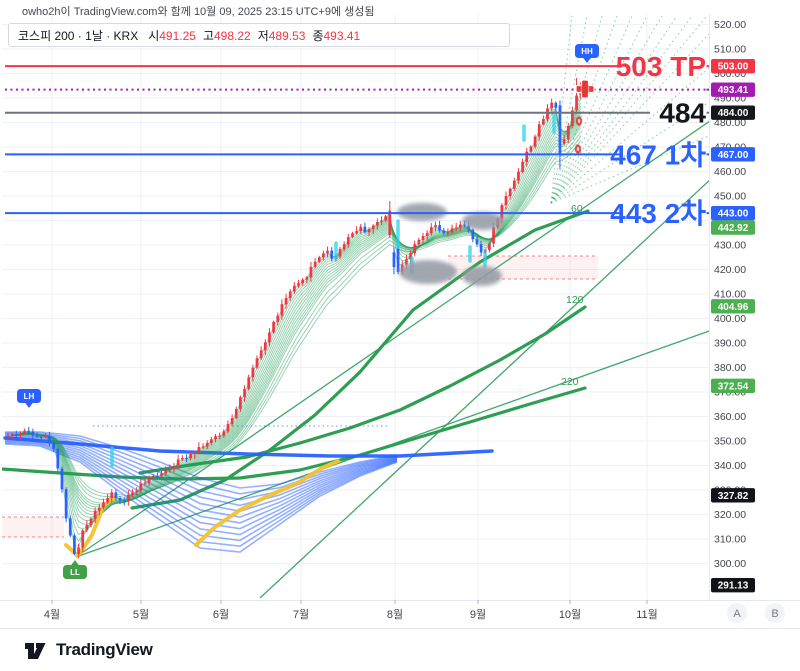 The width and height of the screenshot is (800, 671). Describe the element at coordinates (281, 35) in the screenshot. I see `ohlc-low: 저489.53` at that location.